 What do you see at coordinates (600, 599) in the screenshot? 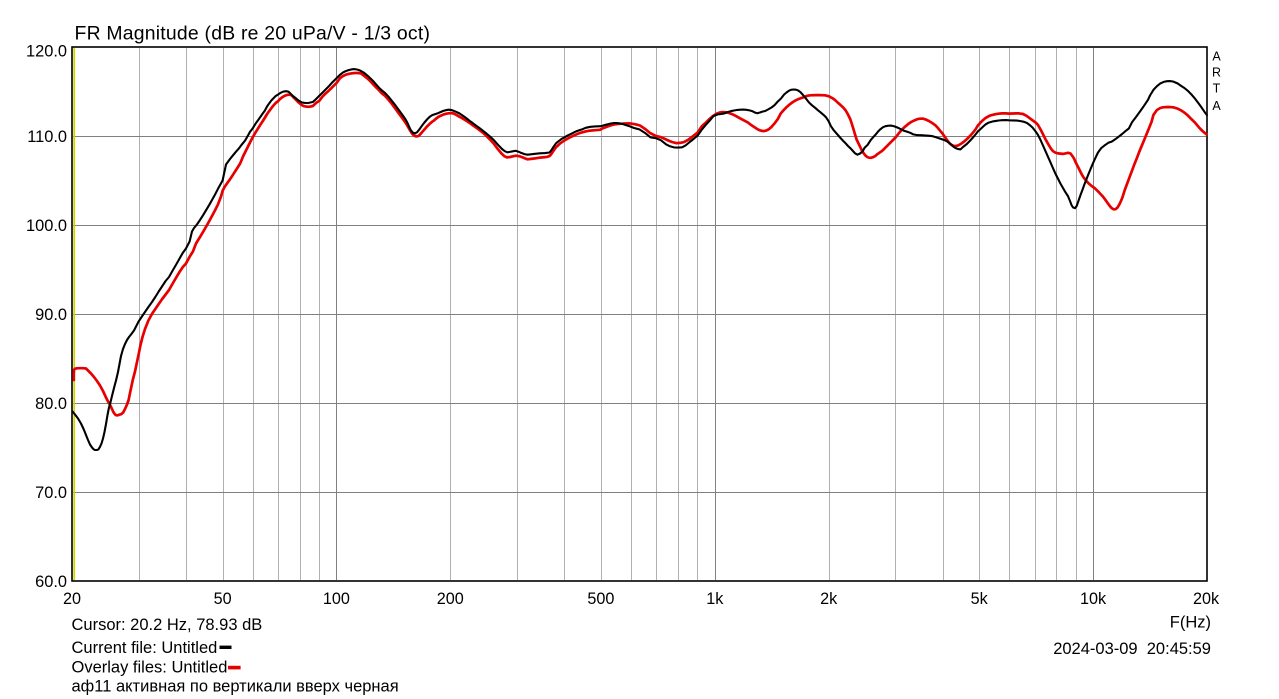
I see `svg-text: 500` at bounding box center [600, 599].